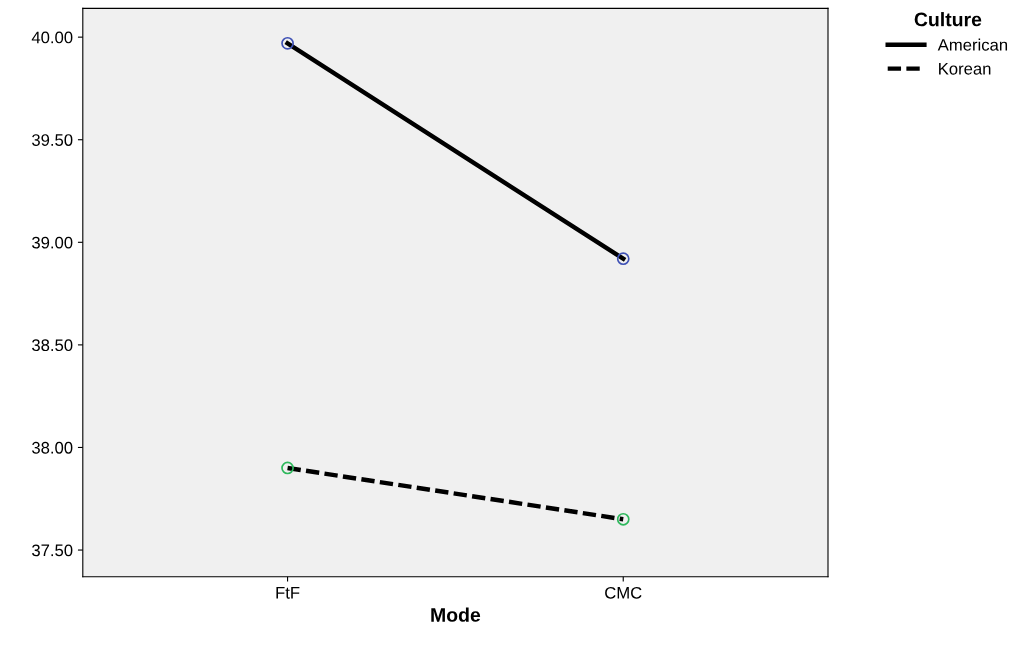 The width and height of the screenshot is (1035, 648). What do you see at coordinates (623, 592) in the screenshot?
I see `x-tick-label: CMC` at bounding box center [623, 592].